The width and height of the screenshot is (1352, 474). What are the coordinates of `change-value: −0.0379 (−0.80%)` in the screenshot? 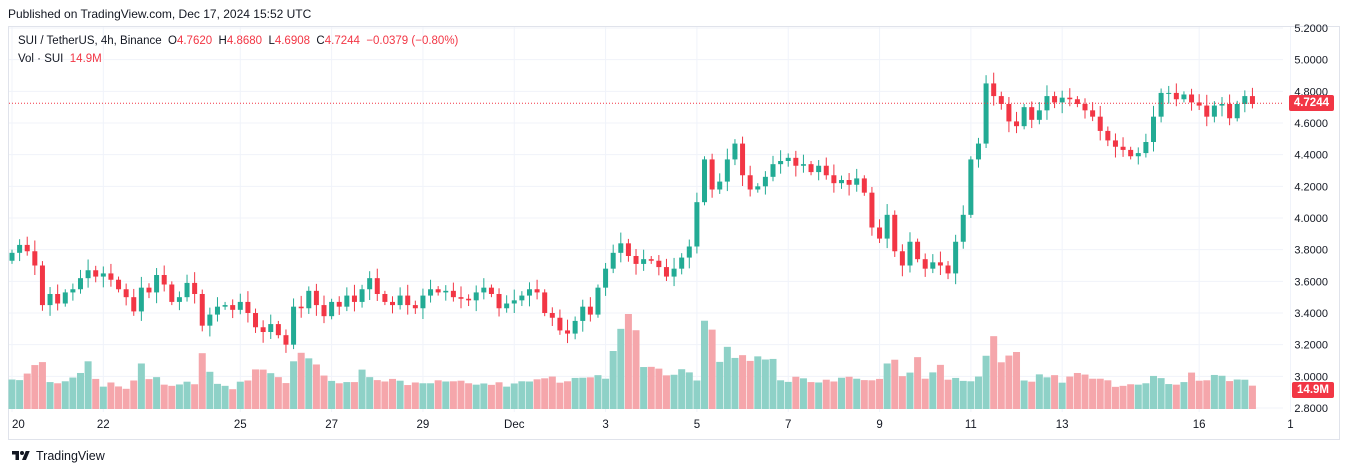 It's located at (412, 41).